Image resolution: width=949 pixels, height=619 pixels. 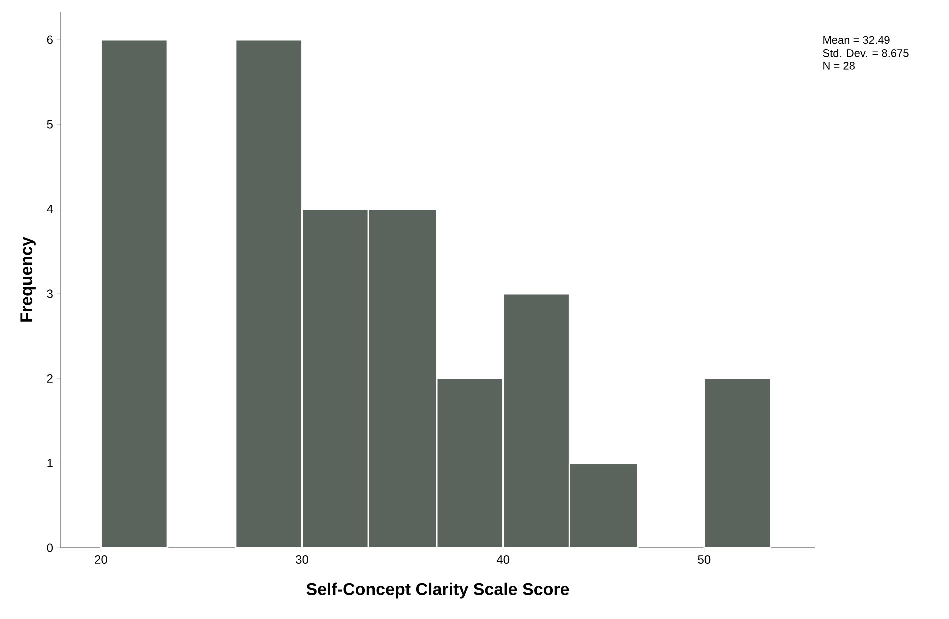 What do you see at coordinates (438, 590) in the screenshot?
I see `x-axis-title: Self-Concept Clarity Scale Score` at bounding box center [438, 590].